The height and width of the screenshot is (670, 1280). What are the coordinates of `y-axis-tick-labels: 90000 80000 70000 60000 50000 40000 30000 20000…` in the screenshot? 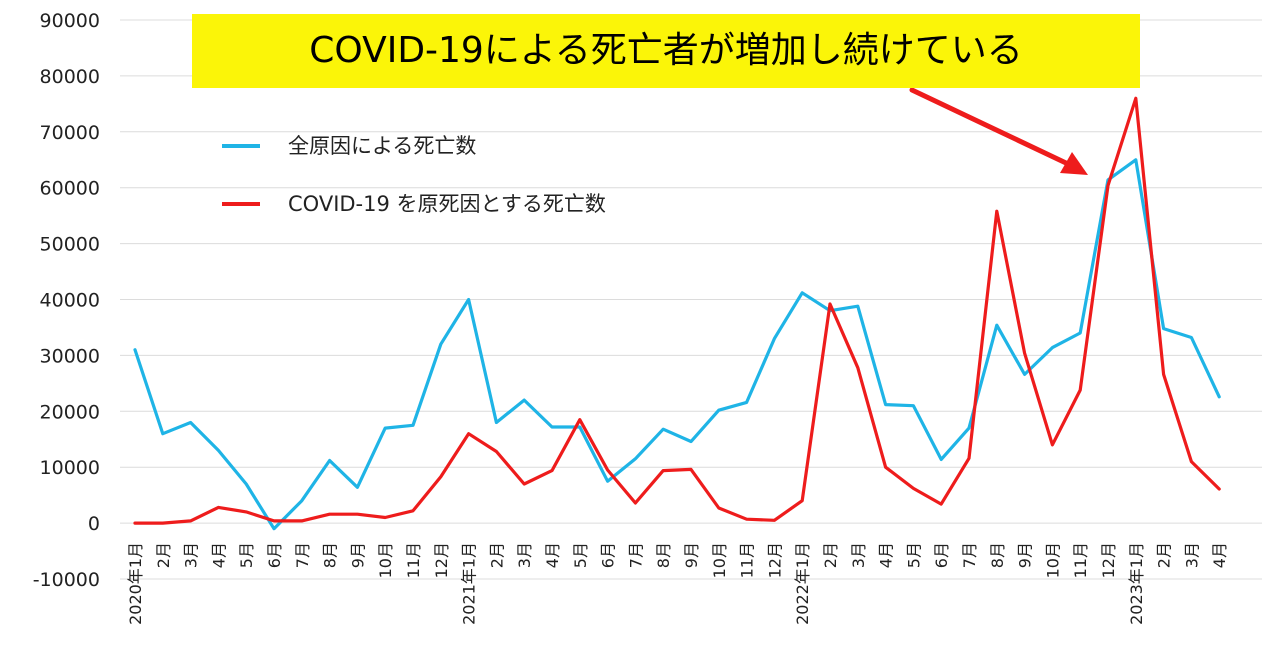 It's located at (66, 300).